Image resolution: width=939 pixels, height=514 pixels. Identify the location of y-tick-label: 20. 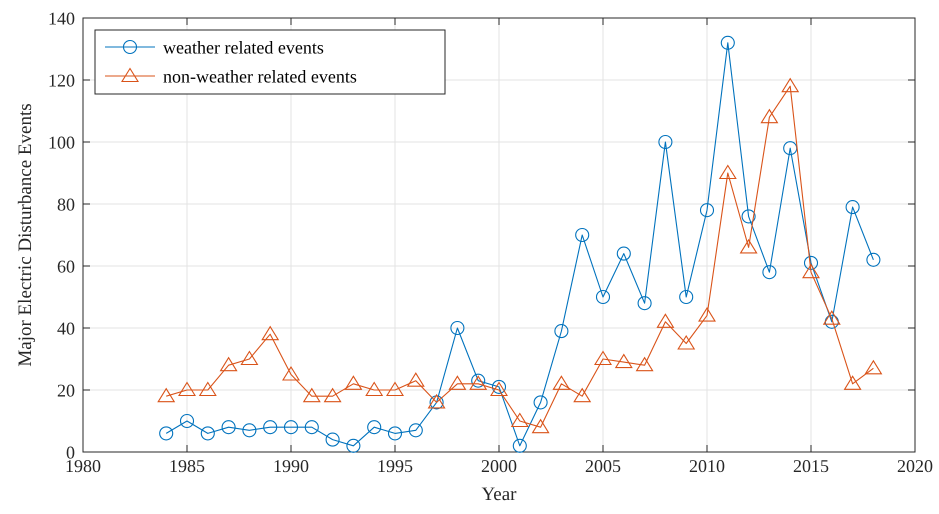
(66, 390).